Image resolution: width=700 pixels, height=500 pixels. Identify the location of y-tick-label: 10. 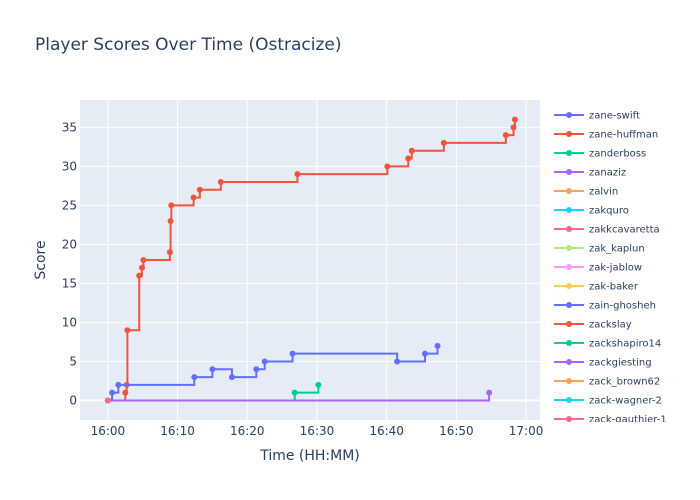
(69, 322).